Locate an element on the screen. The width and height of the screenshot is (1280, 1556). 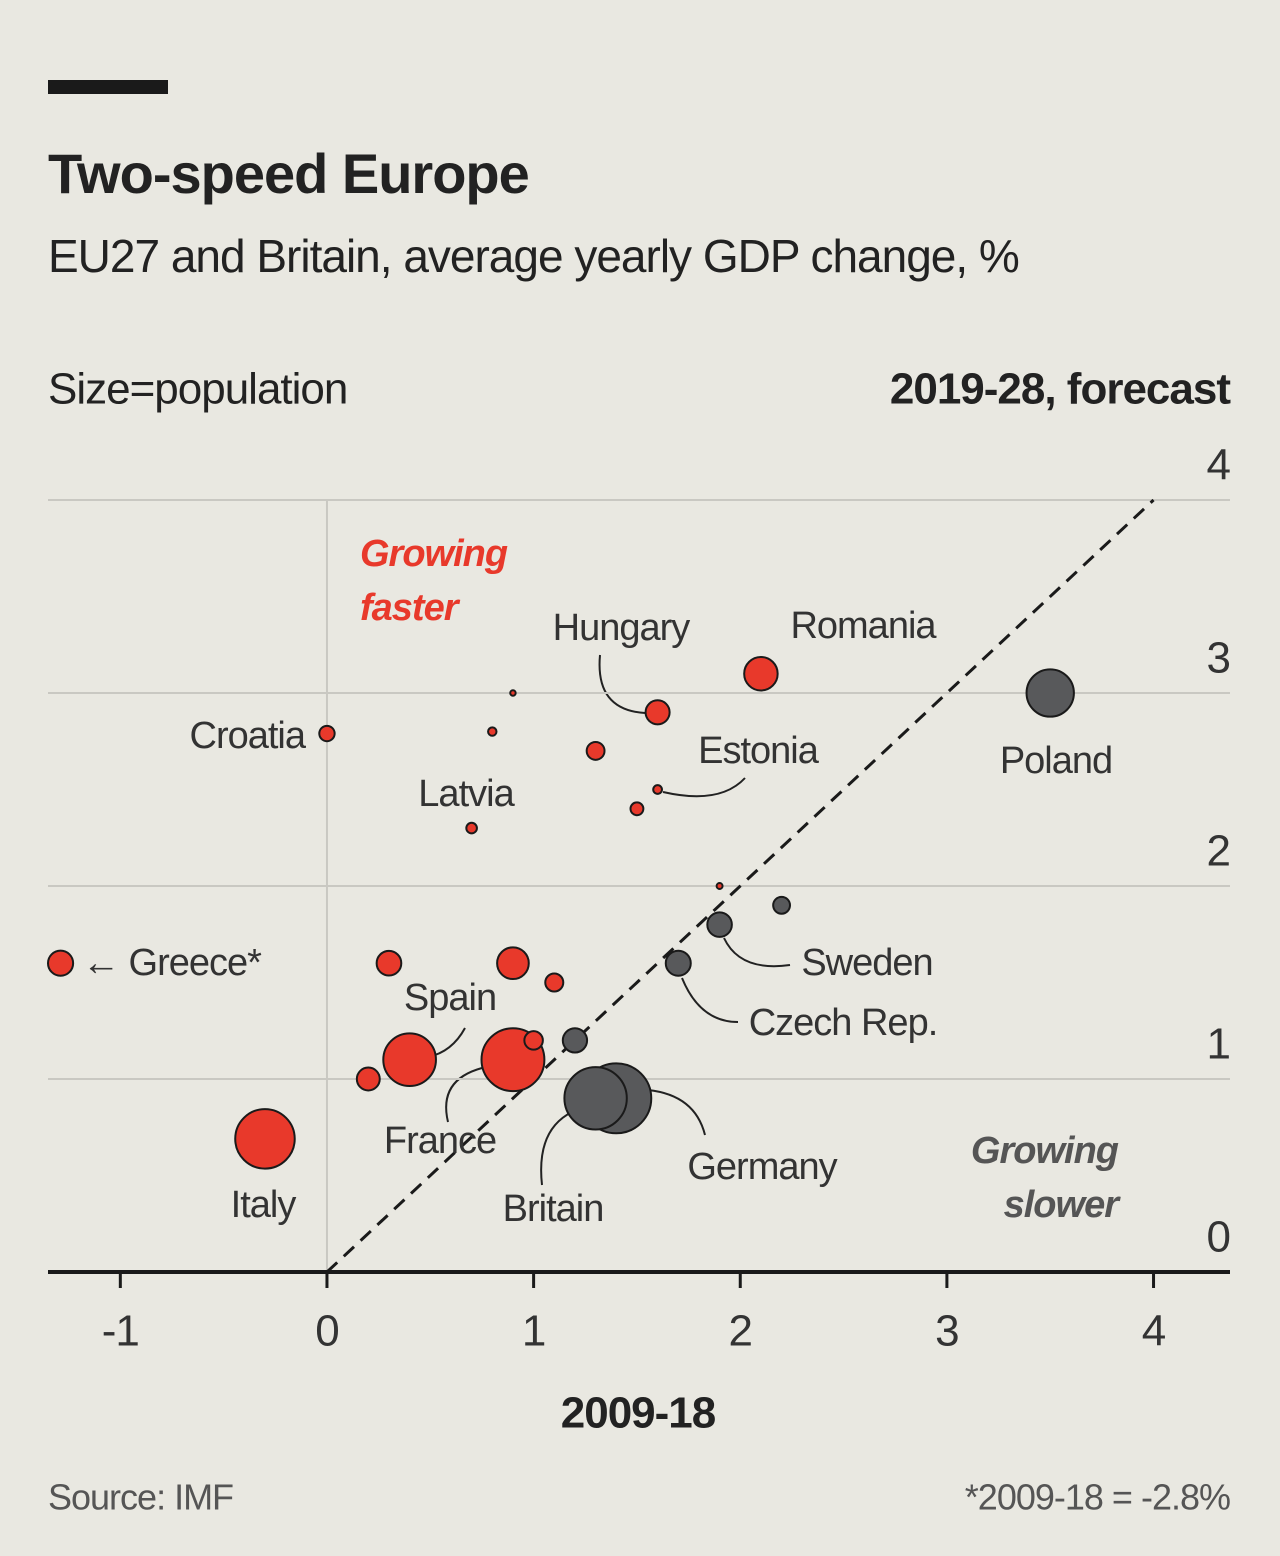
annotation-faster: Growing faster is located at coordinates (434, 581).